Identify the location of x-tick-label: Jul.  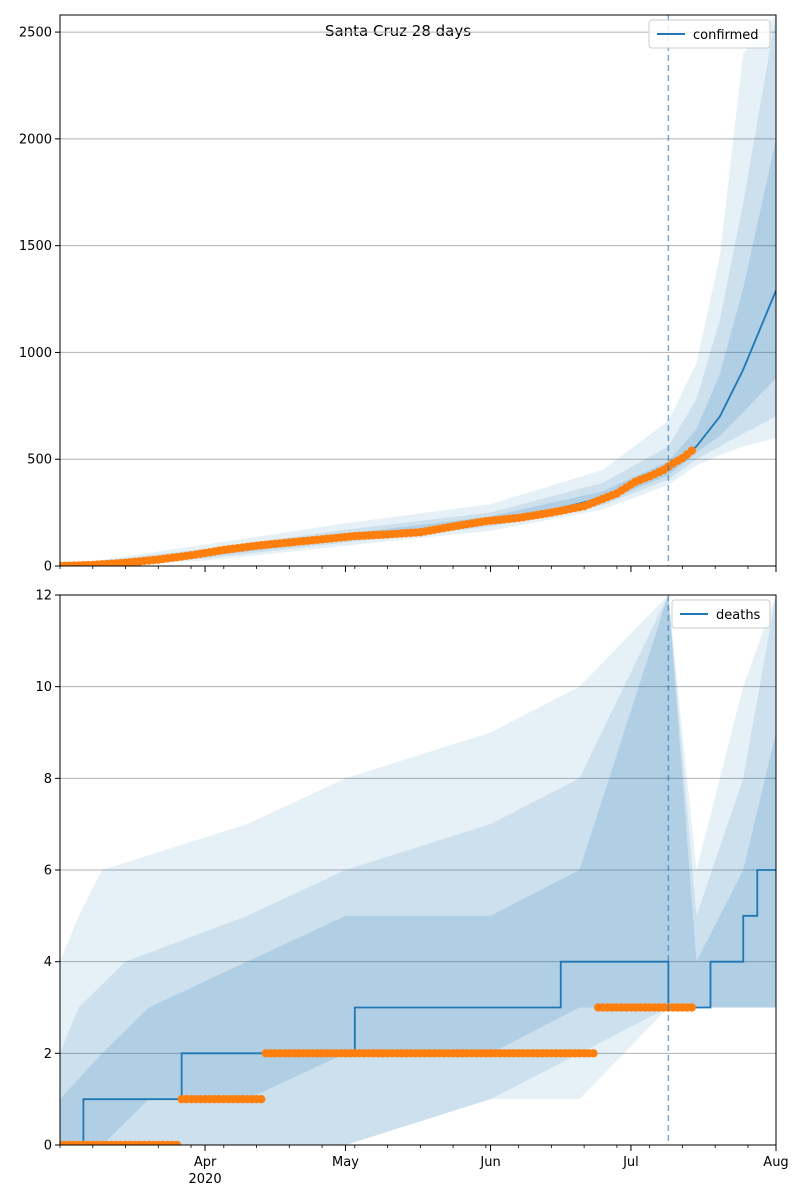
(630, 1162).